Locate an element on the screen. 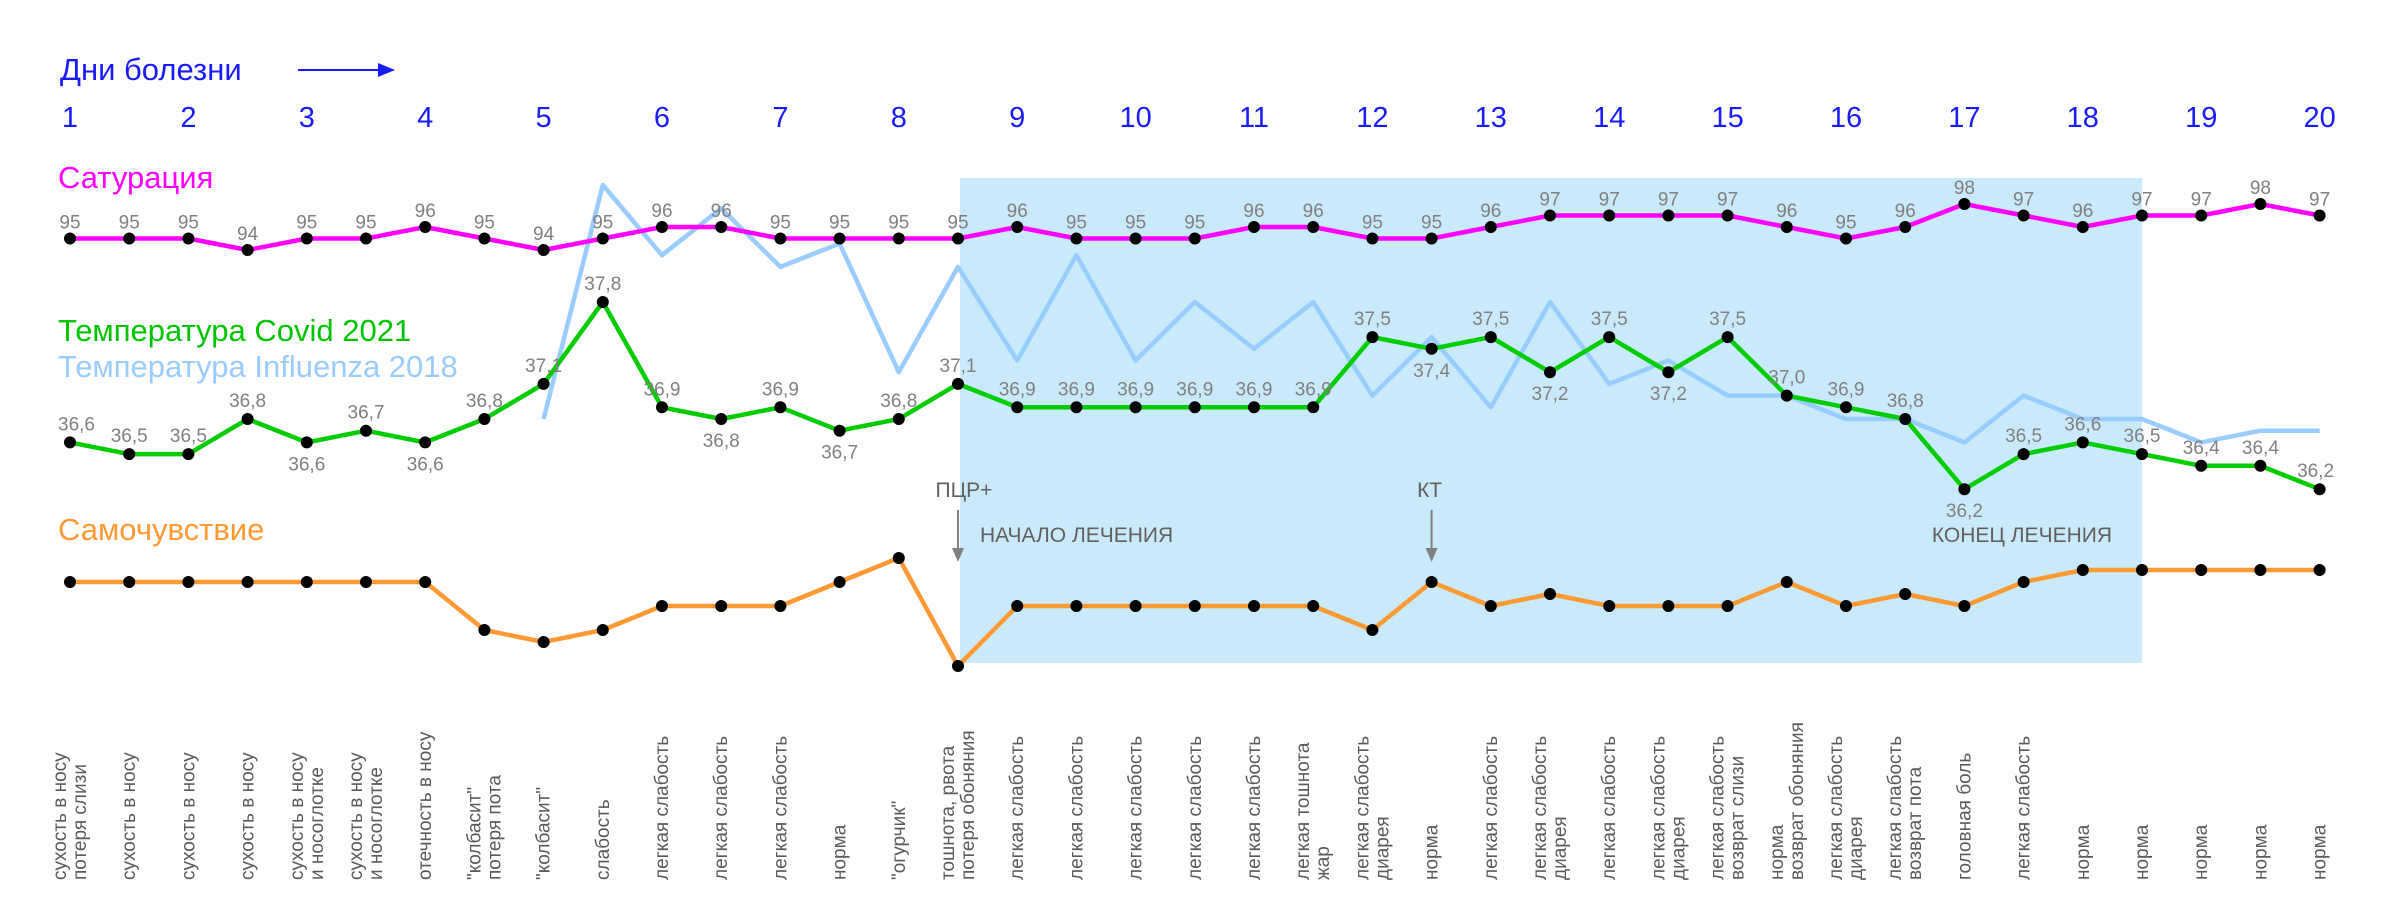  treatment-start-label: НАЧАЛО ЛЕЧЕНИЯ is located at coordinates (1076, 535).